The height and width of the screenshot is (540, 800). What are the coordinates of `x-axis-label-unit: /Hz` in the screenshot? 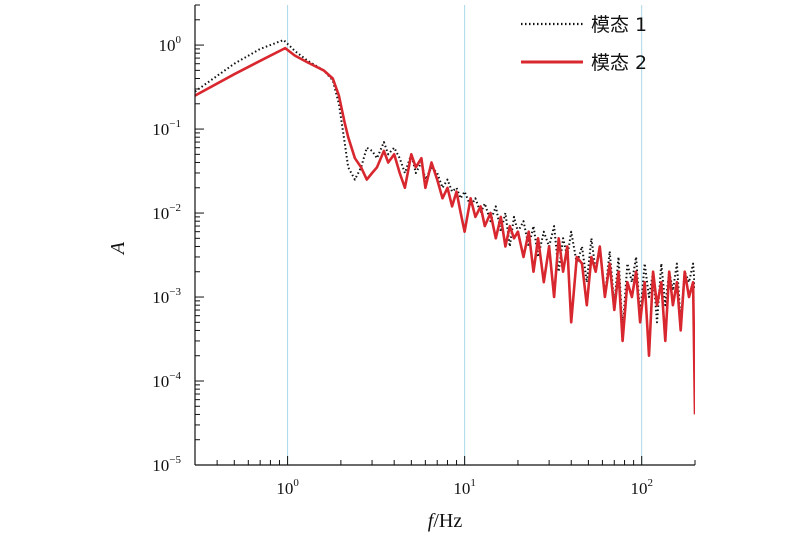 It's located at (447, 521).